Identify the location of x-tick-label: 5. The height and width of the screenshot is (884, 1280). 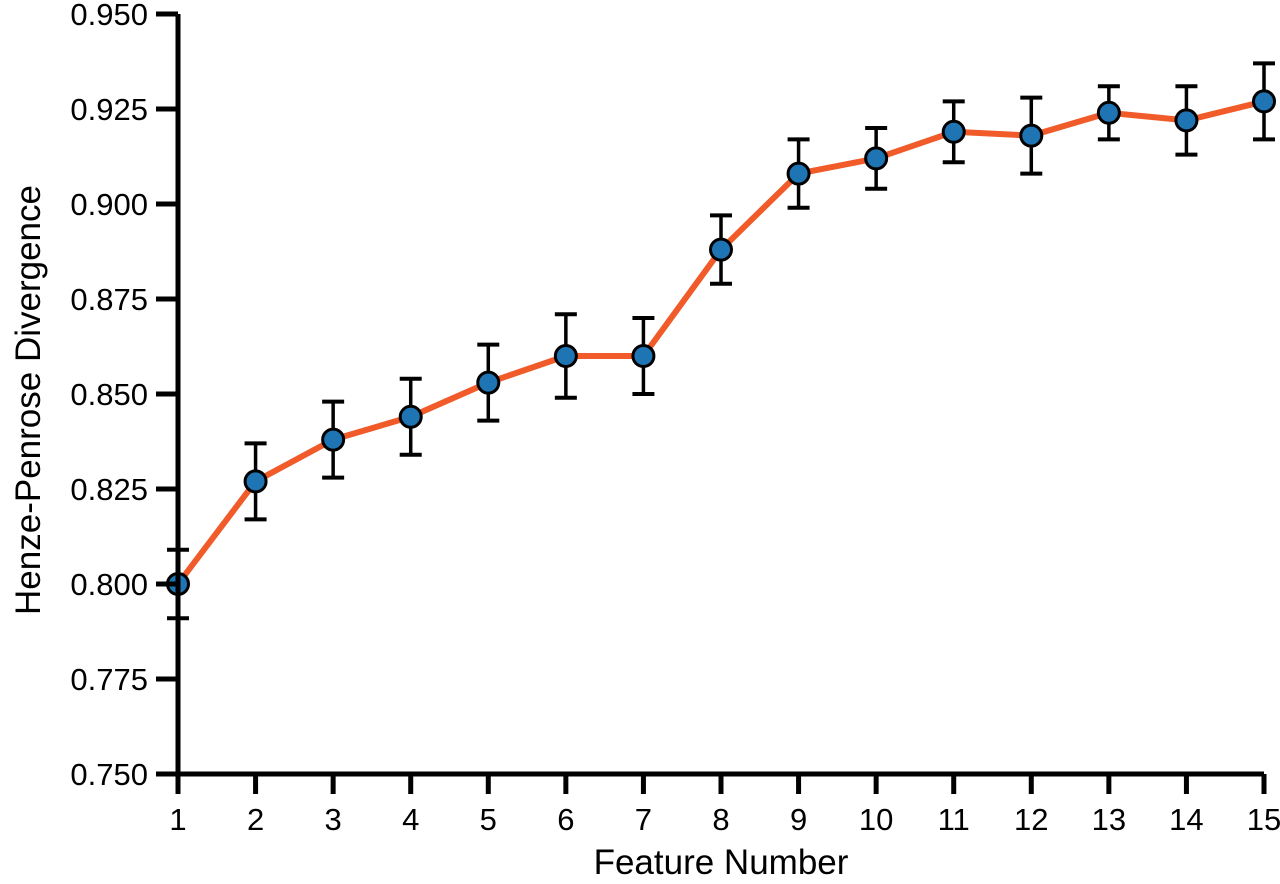
(488, 819).